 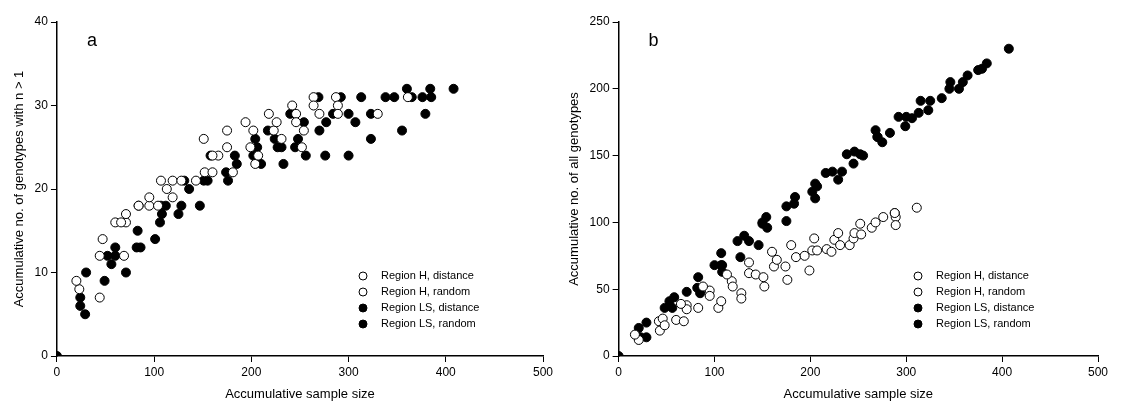 What do you see at coordinates (599, 221) in the screenshot?
I see `y-tick-label: 100` at bounding box center [599, 221].